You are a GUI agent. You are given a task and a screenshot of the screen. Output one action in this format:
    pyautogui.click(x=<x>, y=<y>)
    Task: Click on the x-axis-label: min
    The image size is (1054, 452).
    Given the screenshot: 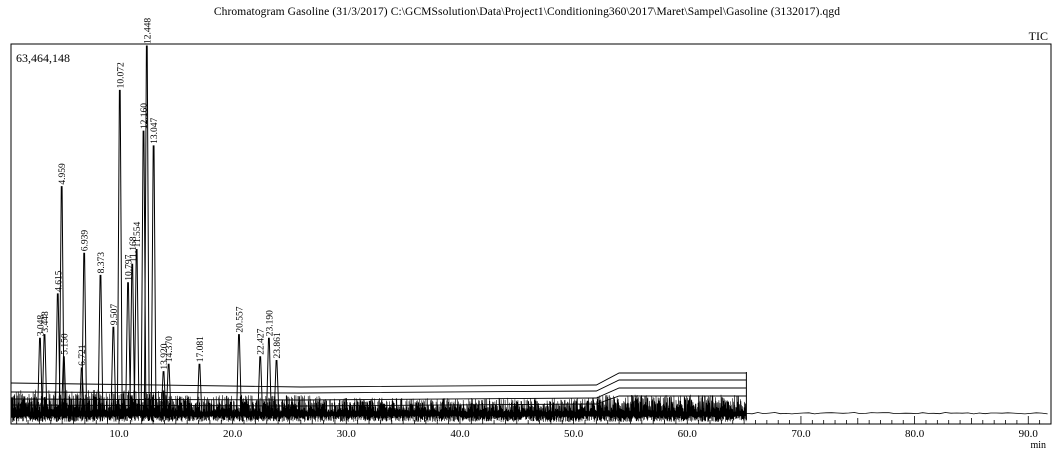 What is the action you would take?
    pyautogui.click(x=1038, y=445)
    